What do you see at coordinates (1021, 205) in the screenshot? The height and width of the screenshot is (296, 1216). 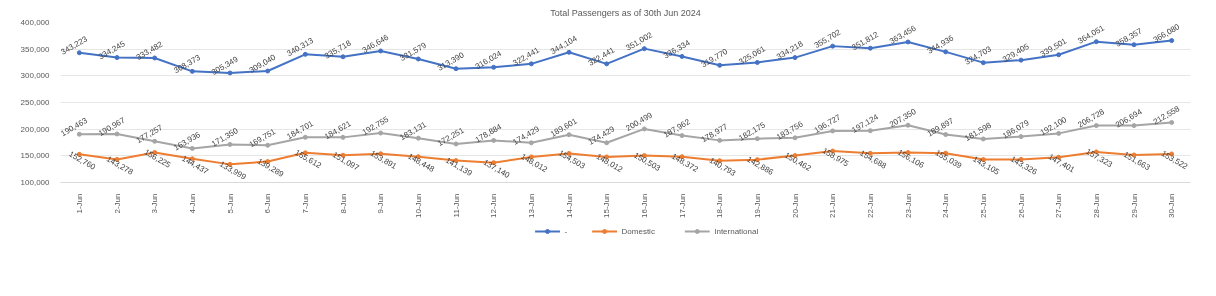 I see `x-tick-label: 26-Jun` at bounding box center [1021, 205].